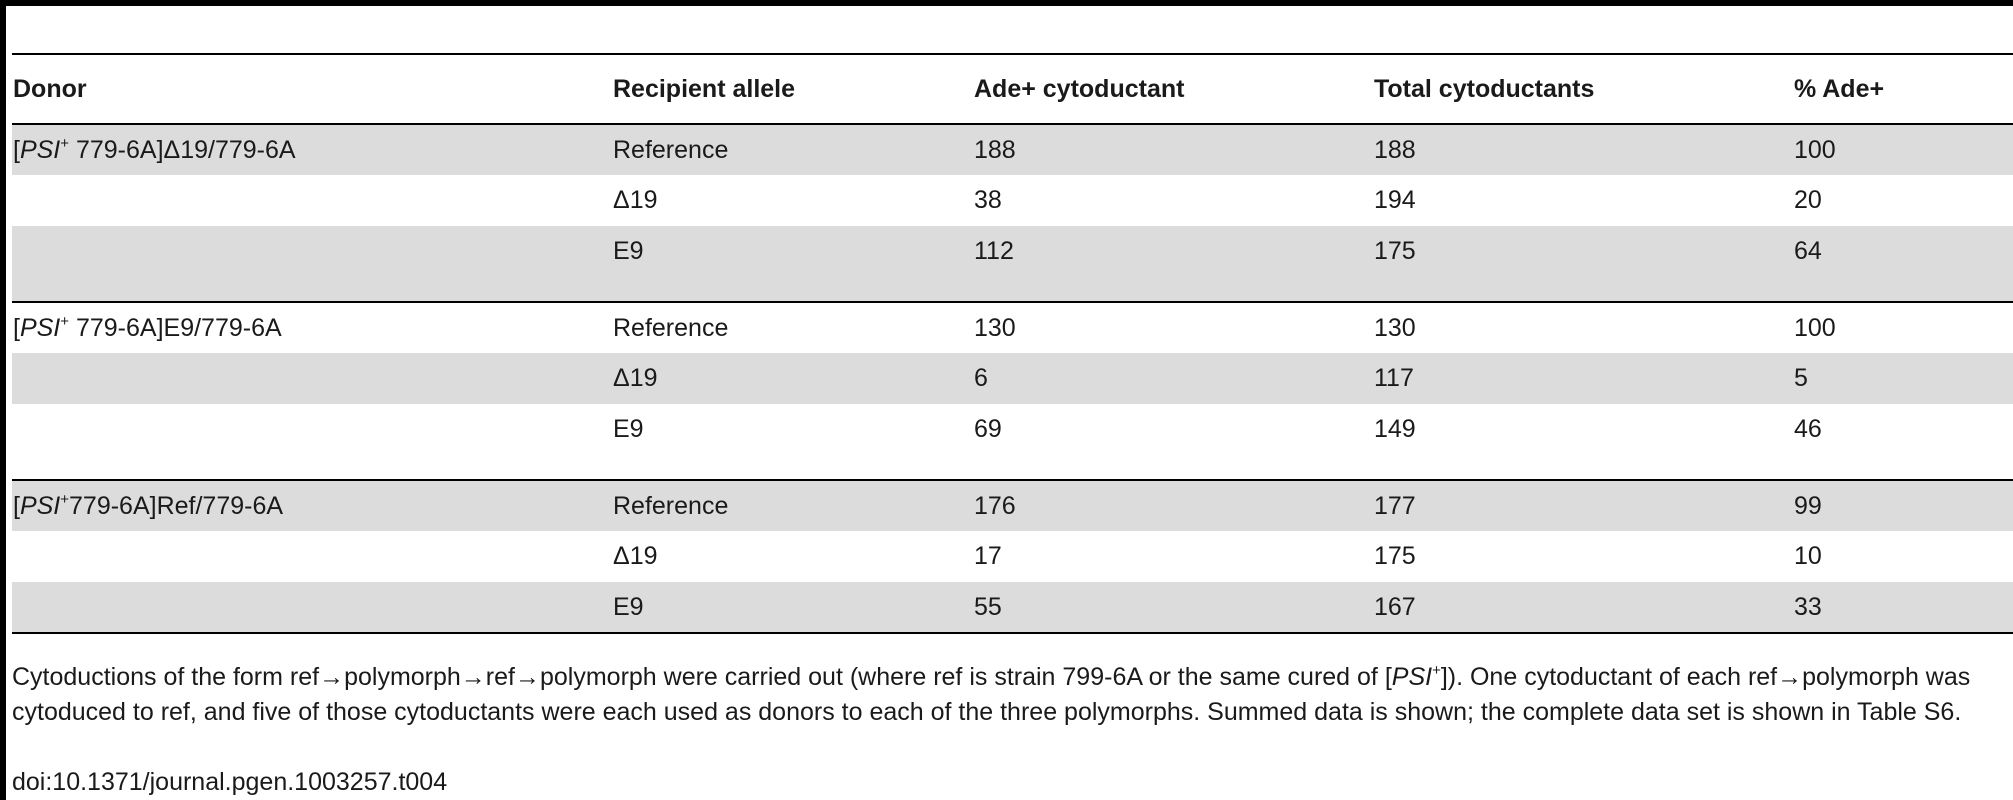 This screenshot has width=2013, height=800. Describe the element at coordinates (995, 327) in the screenshot. I see `ade-cell: 130` at that location.